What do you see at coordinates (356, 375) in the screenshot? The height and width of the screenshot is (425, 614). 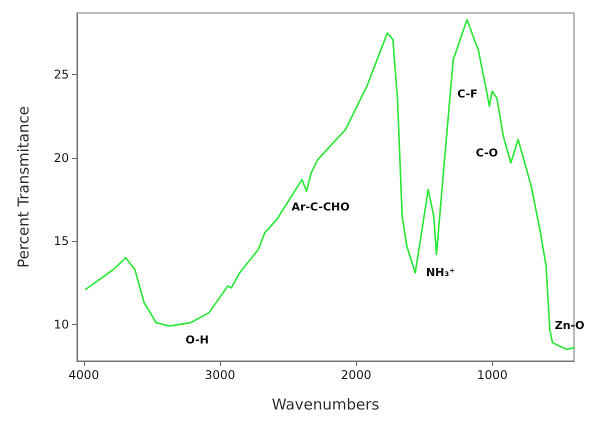 I see `x-tick-label: 2000` at bounding box center [356, 375].